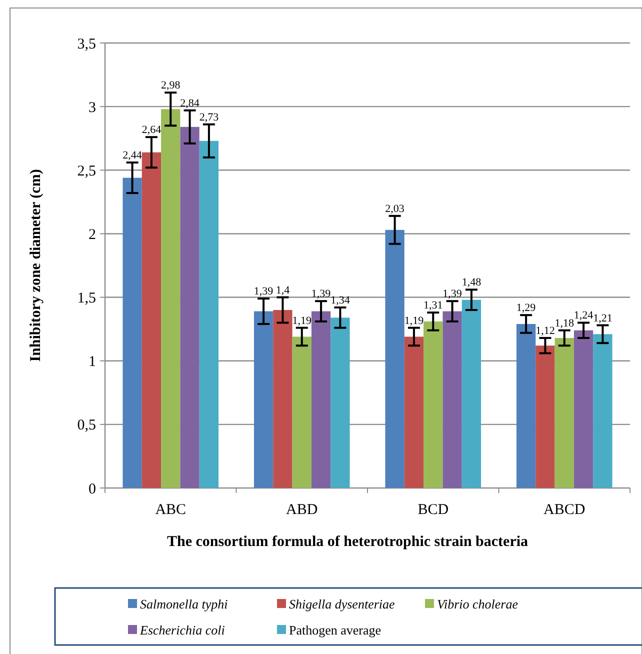  I want to click on y-tick-label: 3, so click(92, 108).